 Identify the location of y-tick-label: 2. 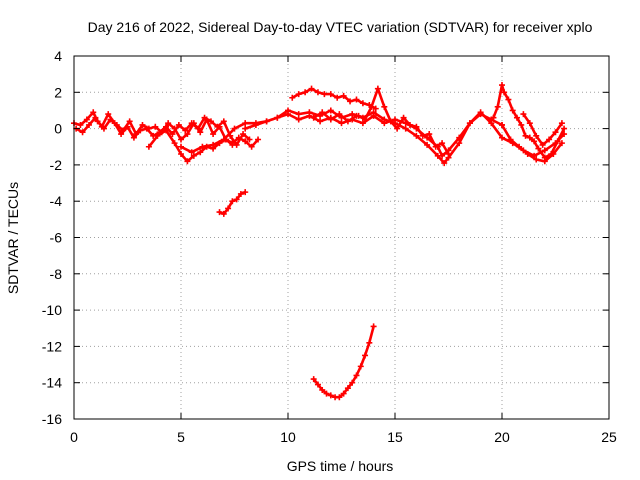
(58, 92).